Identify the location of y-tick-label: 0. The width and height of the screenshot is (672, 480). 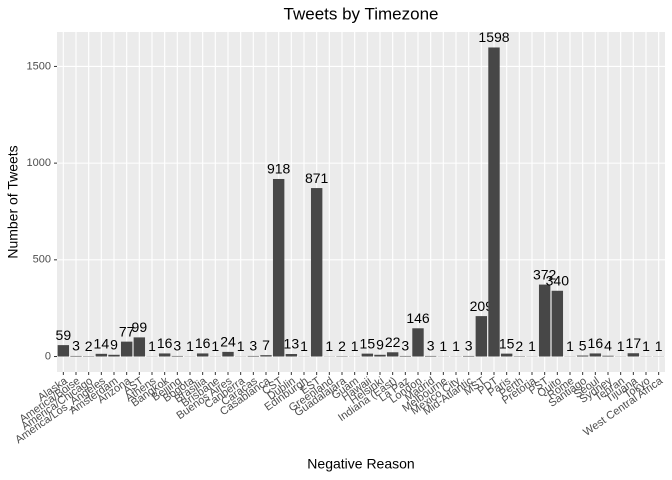
(48, 356).